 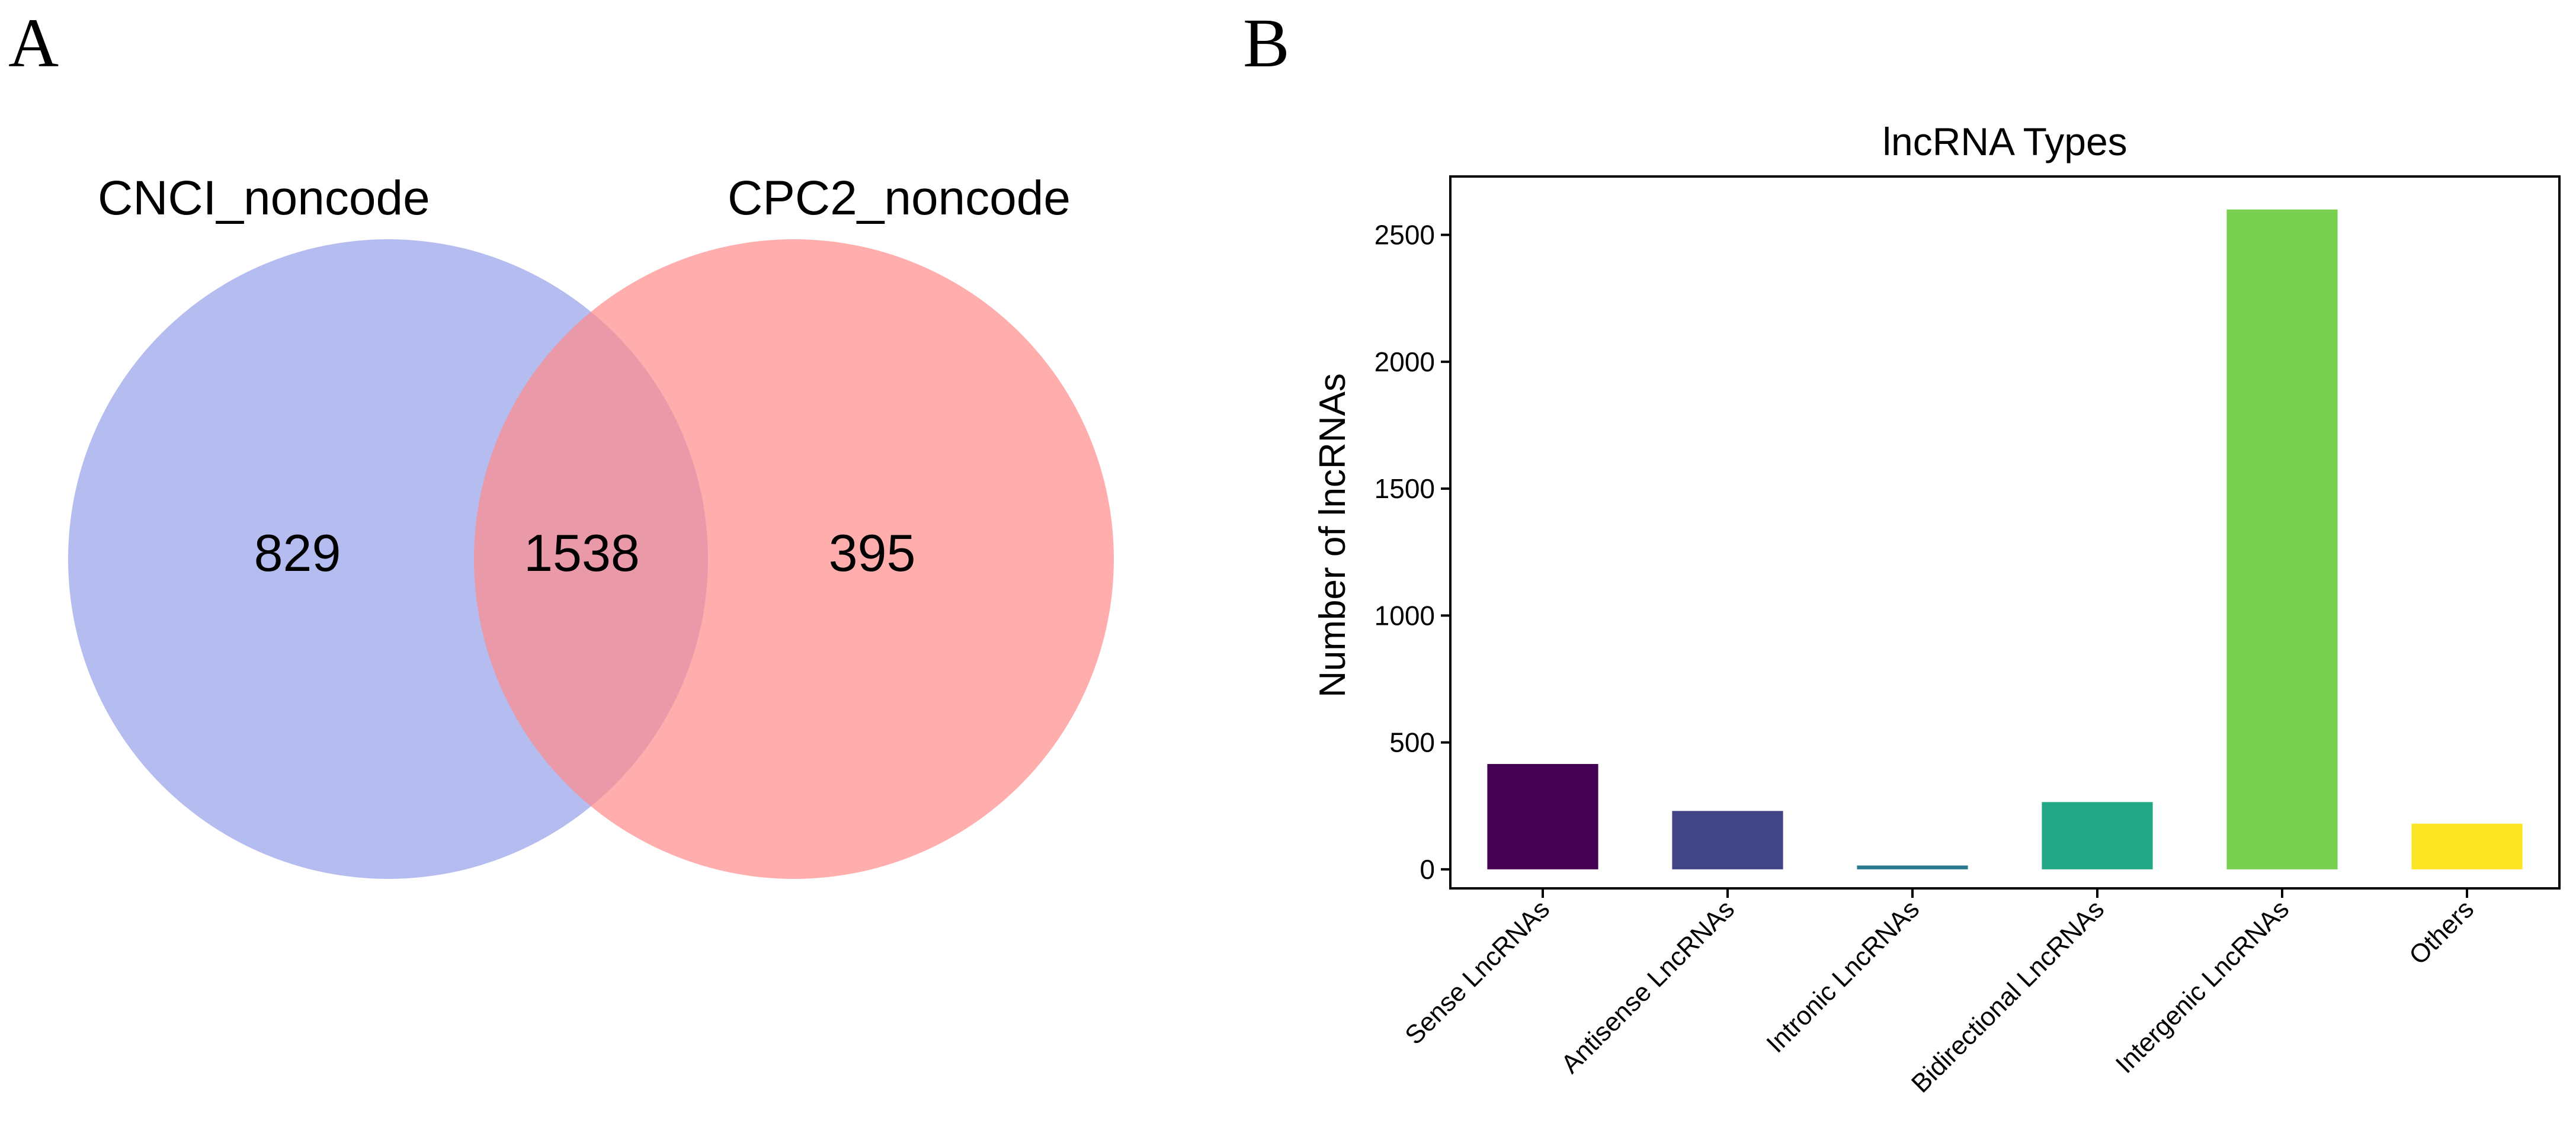 What do you see at coordinates (1843, 976) in the screenshot?
I see `x-tick-label: Intronic LncRNAs` at bounding box center [1843, 976].